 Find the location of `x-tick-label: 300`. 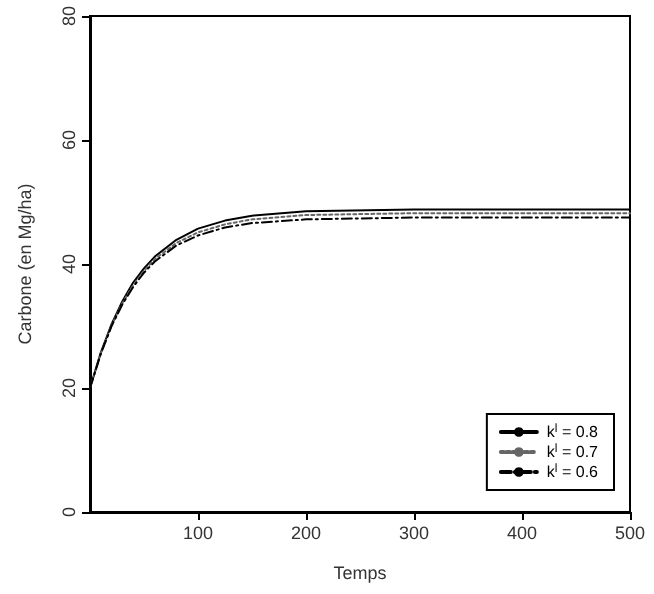

x-tick-label: 300 is located at coordinates (414, 533).